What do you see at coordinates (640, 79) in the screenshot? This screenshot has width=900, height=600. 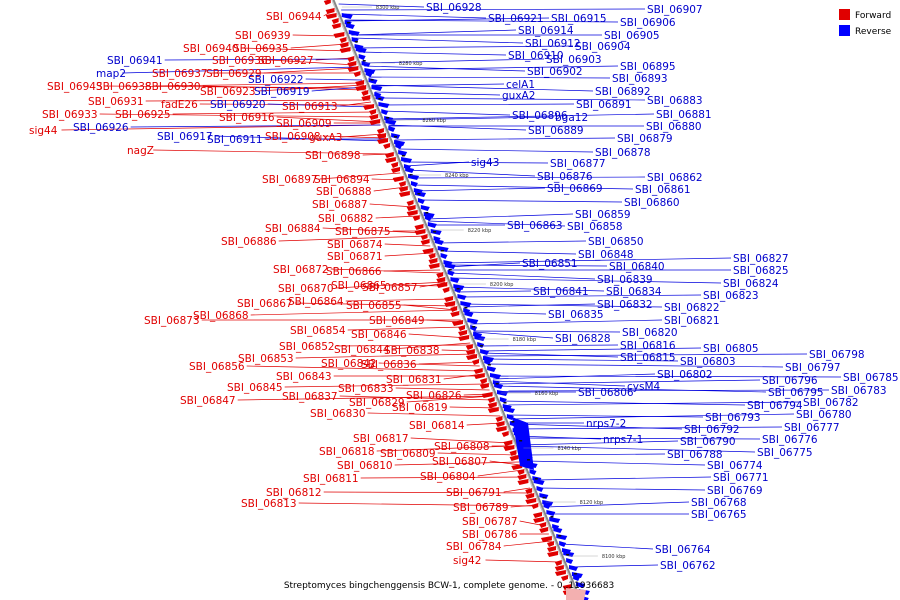 I see `reverse-gene-label: SBI_06893` at bounding box center [640, 79].